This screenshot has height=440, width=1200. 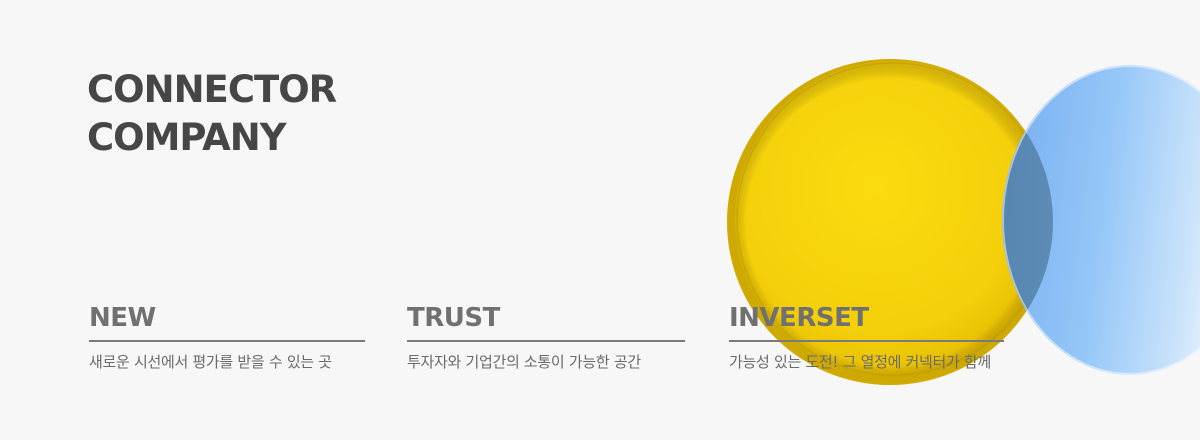 I want to click on feature-new-divider, so click(x=227, y=341).